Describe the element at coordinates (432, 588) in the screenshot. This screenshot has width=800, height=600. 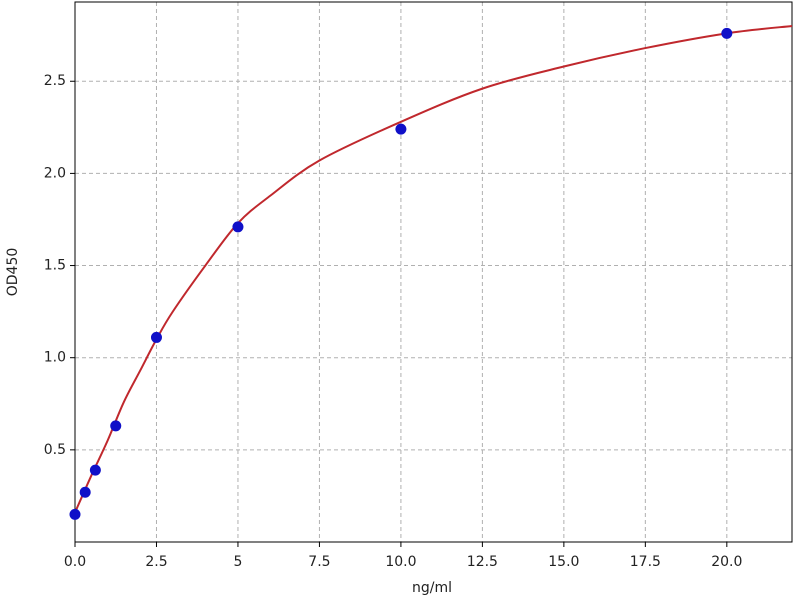
I see `x-axis-label: ng/ml` at that location.